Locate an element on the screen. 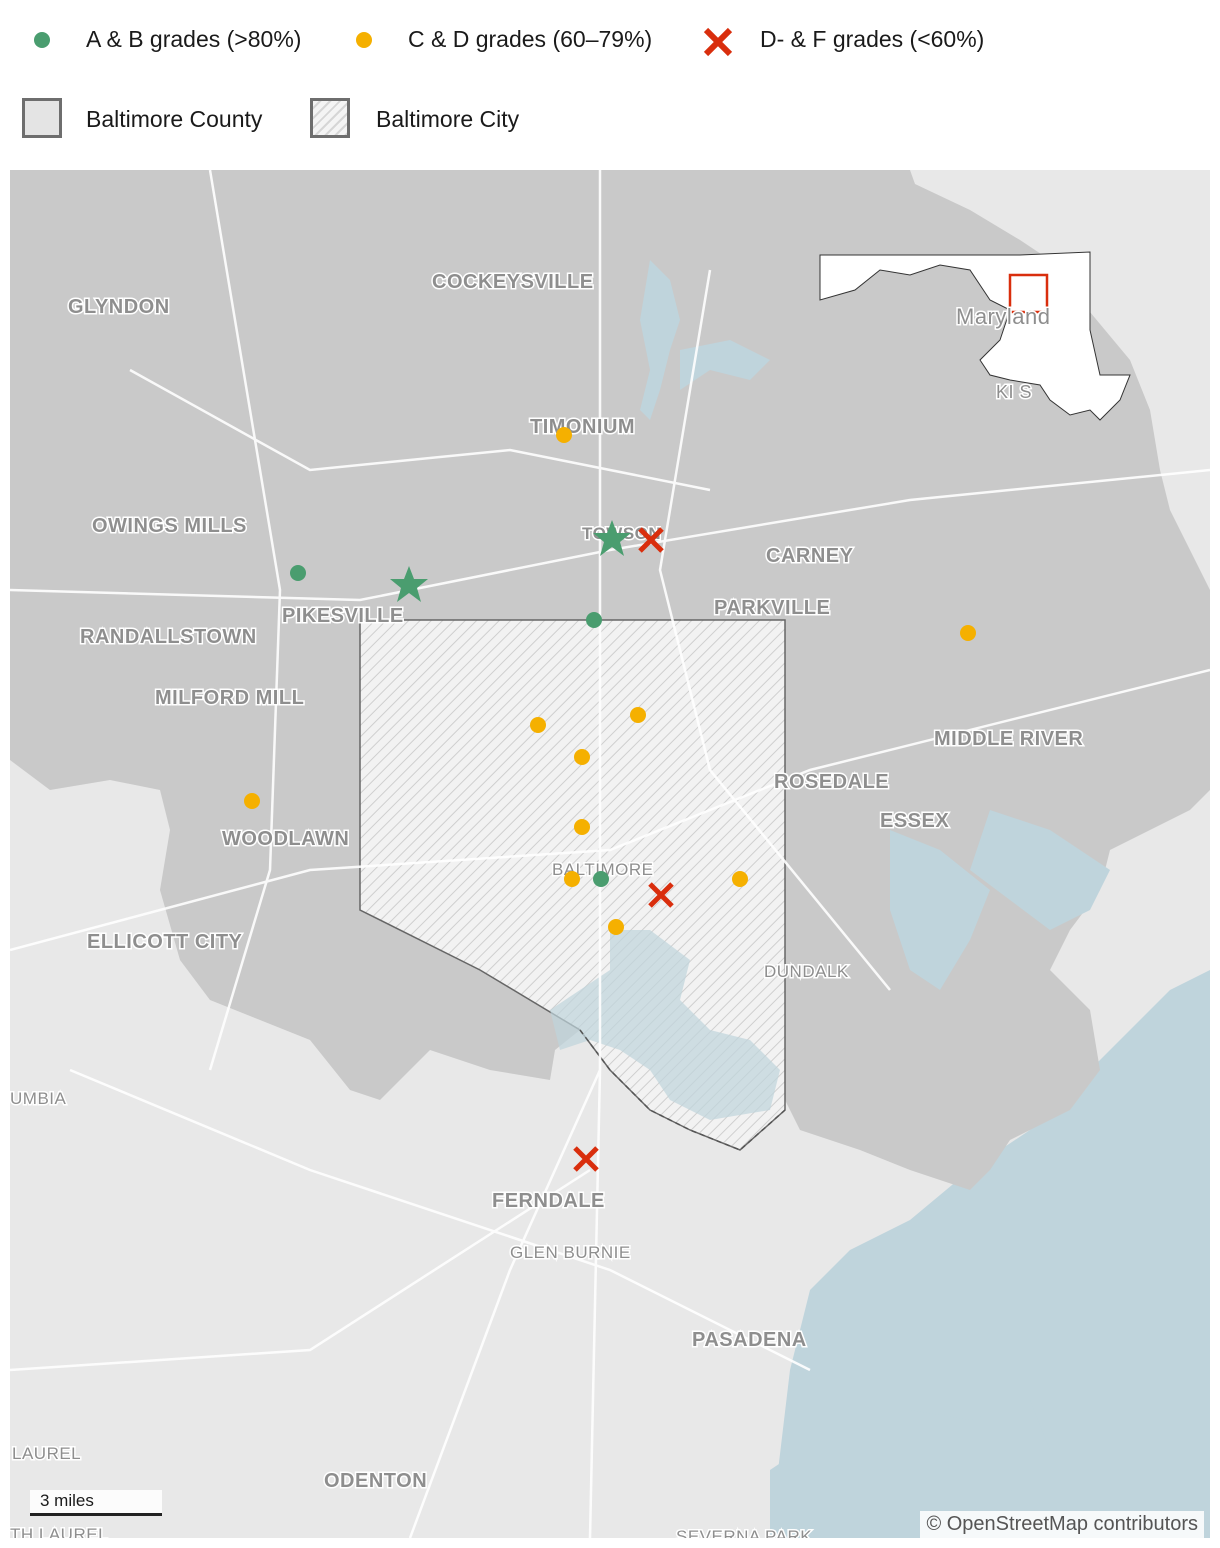  red-x-icon is located at coordinates (718, 42).